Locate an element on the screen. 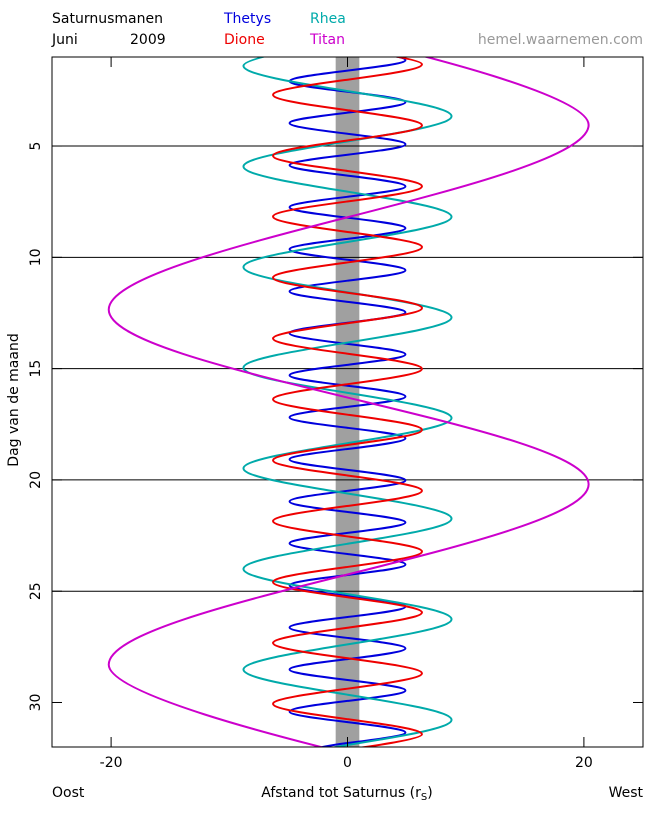 The image size is (650, 817). x-axis-label-sub: S is located at coordinates (424, 797).